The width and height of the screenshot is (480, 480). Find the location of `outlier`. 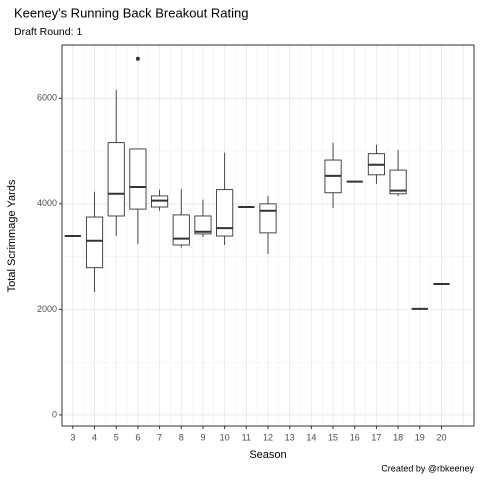

outlier is located at coordinates (137, 58).